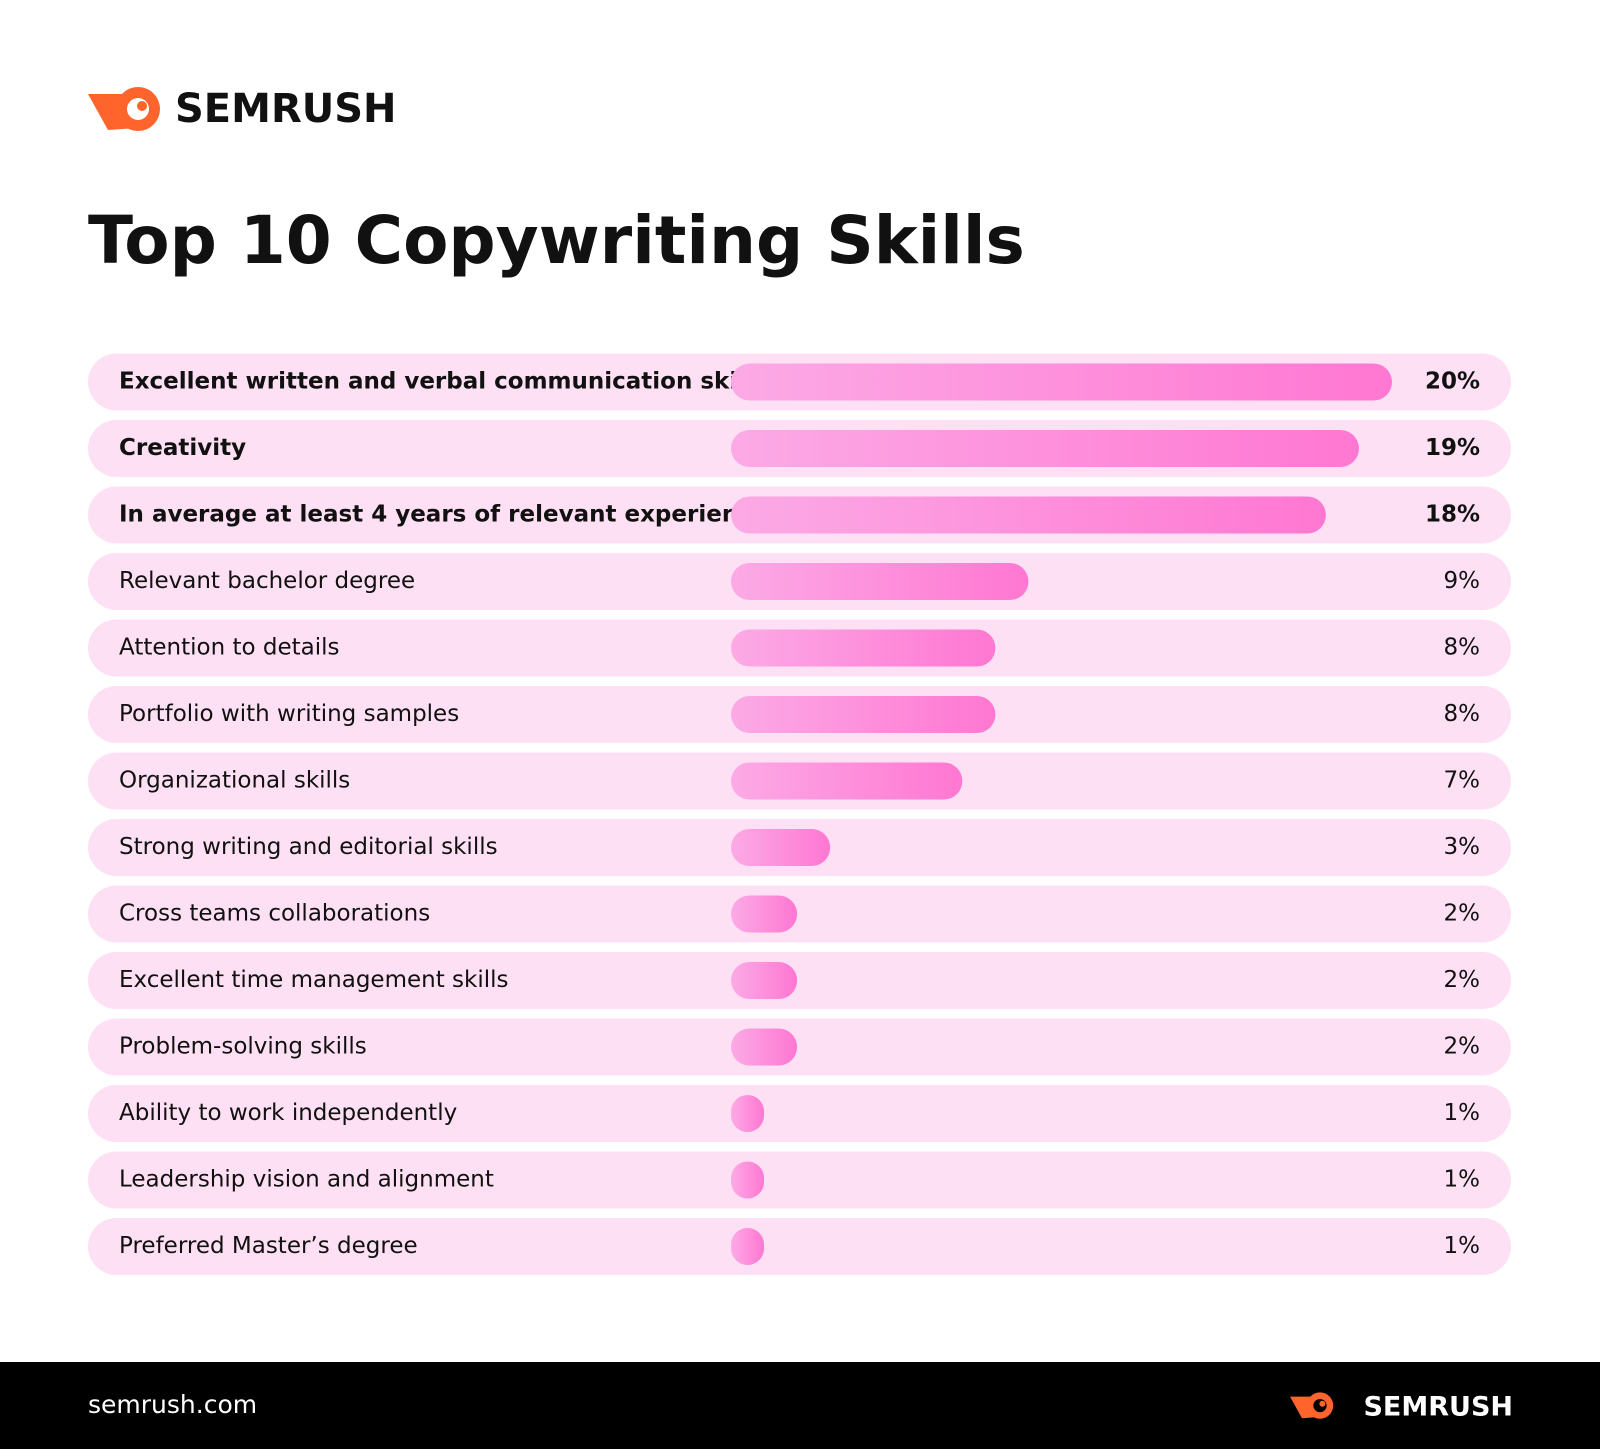 The width and height of the screenshot is (1600, 1449). Describe the element at coordinates (1462, 847) in the screenshot. I see `value-label: 3%` at that location.